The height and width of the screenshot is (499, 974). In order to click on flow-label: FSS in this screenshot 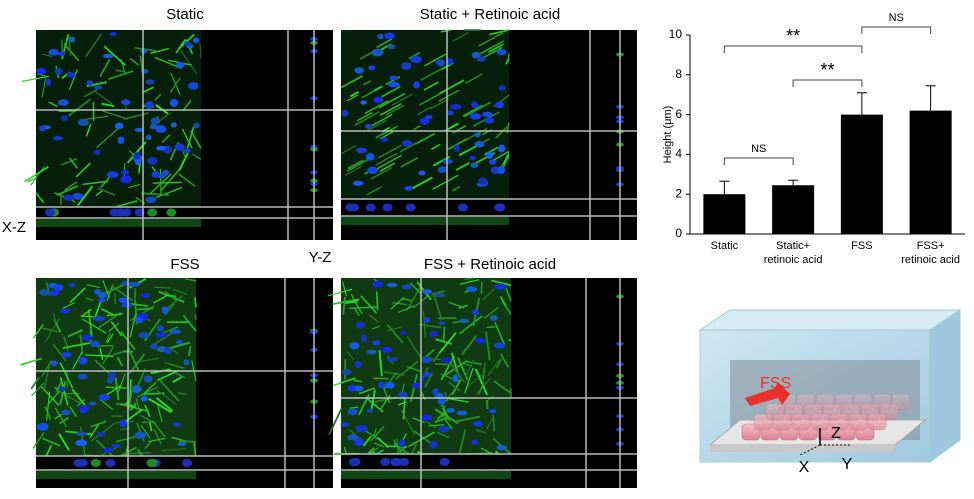, I will do `click(775, 383)`.